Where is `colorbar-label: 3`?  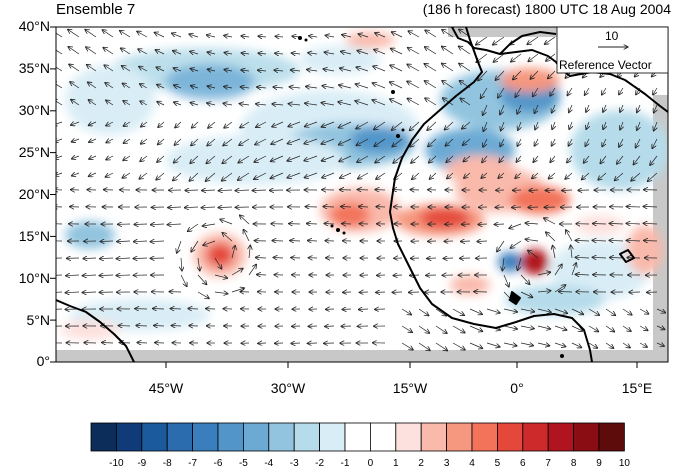
colorbar-label: 3 is located at coordinates (446, 463).